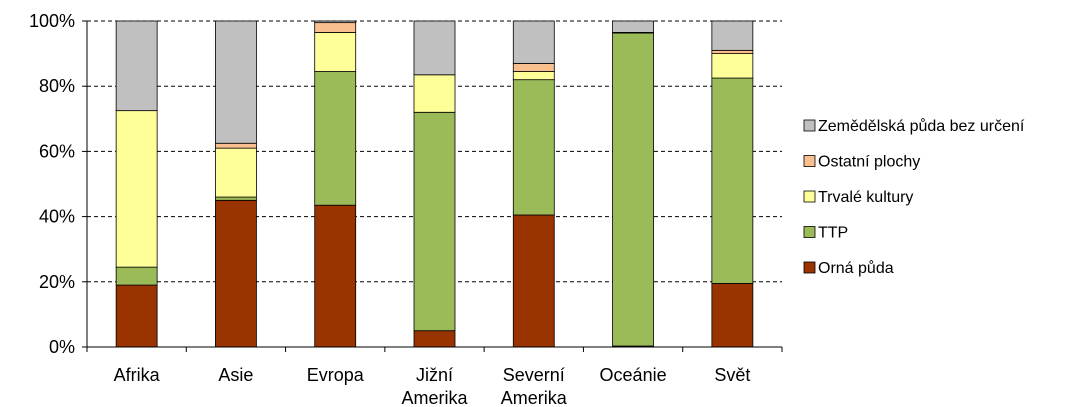 Image resolution: width=1092 pixels, height=407 pixels. I want to click on x-tick-label: Jižní, so click(434, 375).